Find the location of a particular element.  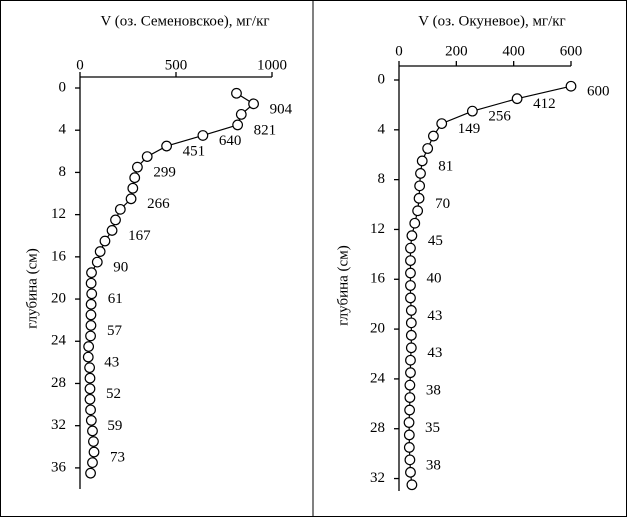

chart-title: V (оз. Семеновское), мг/кг is located at coordinates (184, 21).